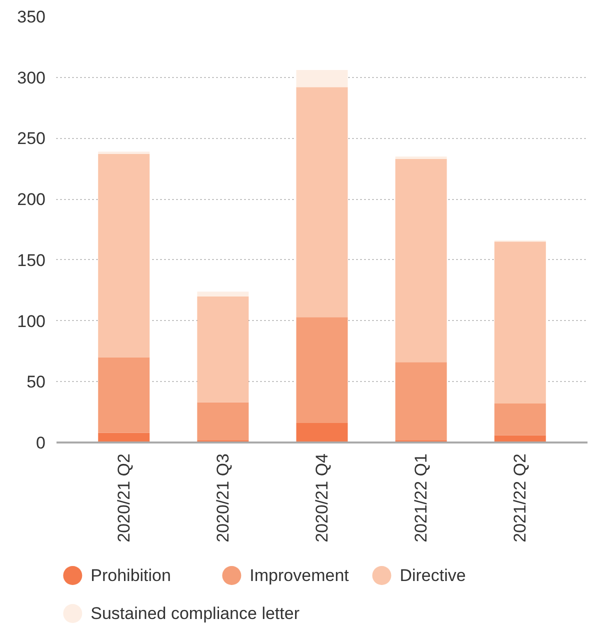 The image size is (591, 630). What do you see at coordinates (31, 138) in the screenshot?
I see `y-tick-label: 250` at bounding box center [31, 138].